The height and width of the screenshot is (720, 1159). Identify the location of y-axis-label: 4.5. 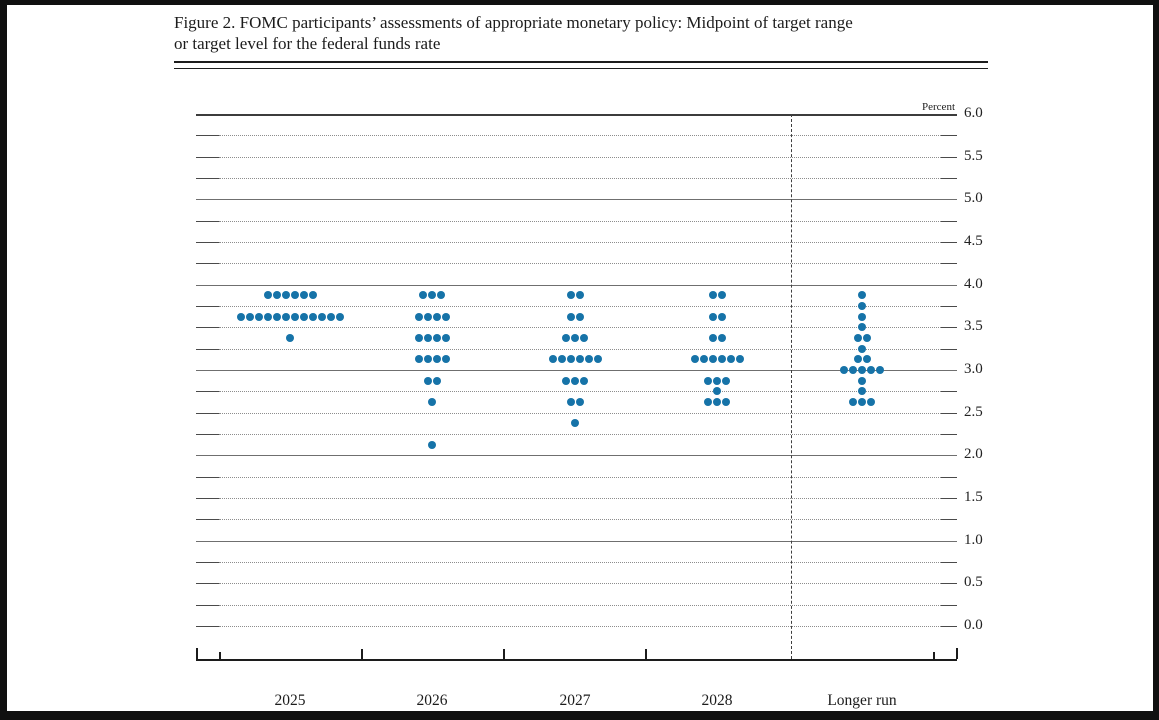
(973, 241).